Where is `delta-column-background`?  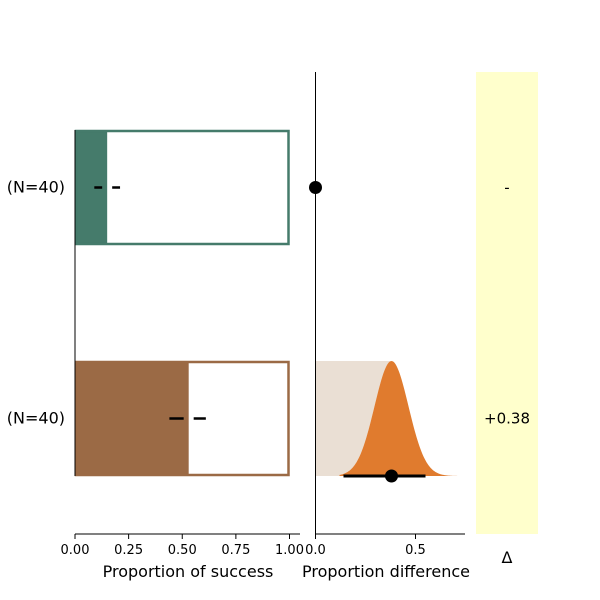 delta-column-background is located at coordinates (507, 303).